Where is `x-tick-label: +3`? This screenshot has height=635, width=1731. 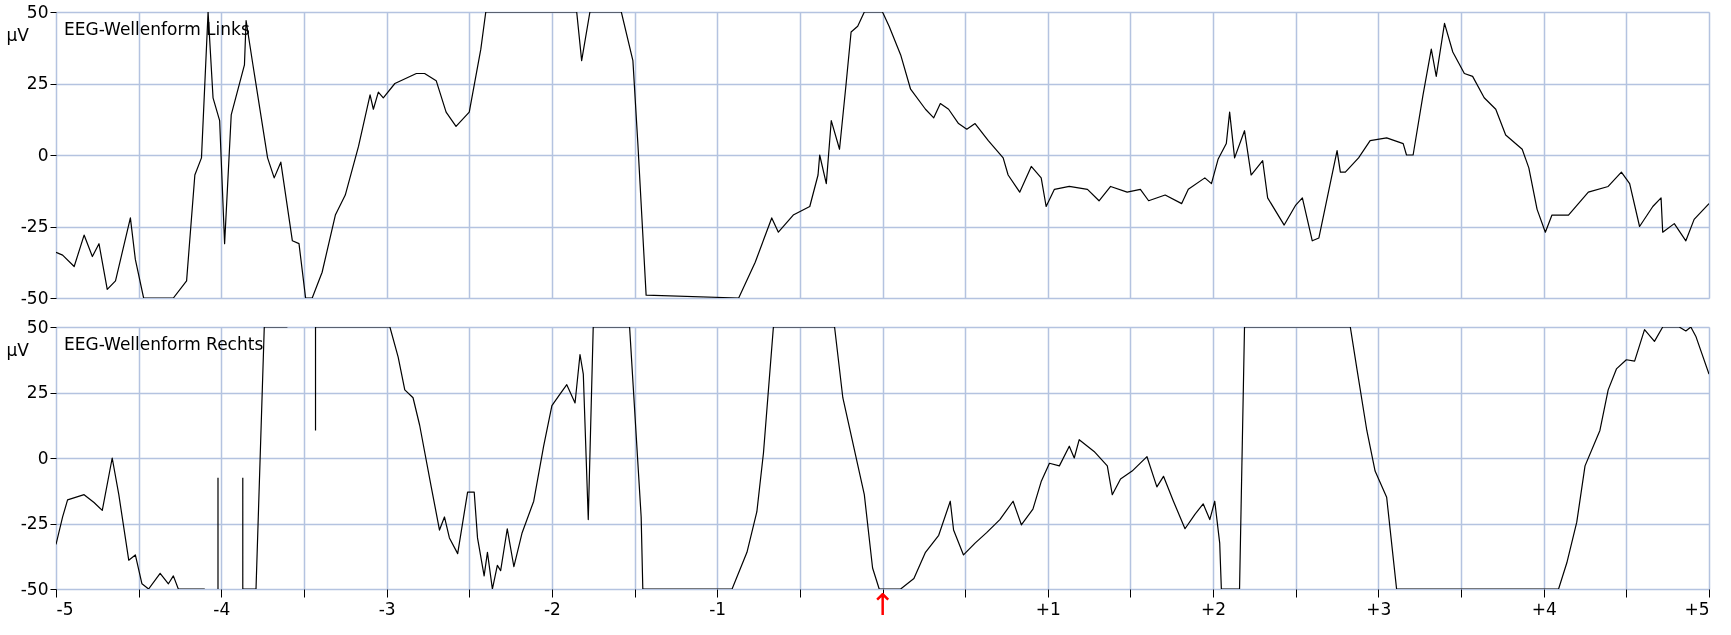
x-tick-label: +3 is located at coordinates (1379, 608).